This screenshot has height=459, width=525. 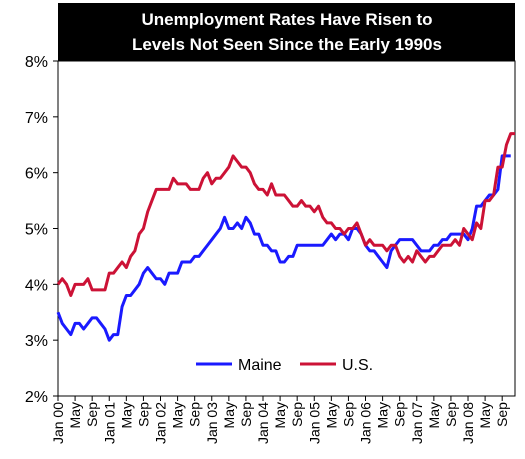 What do you see at coordinates (161, 423) in the screenshot?
I see `x-tick-label: Jan 02` at bounding box center [161, 423].